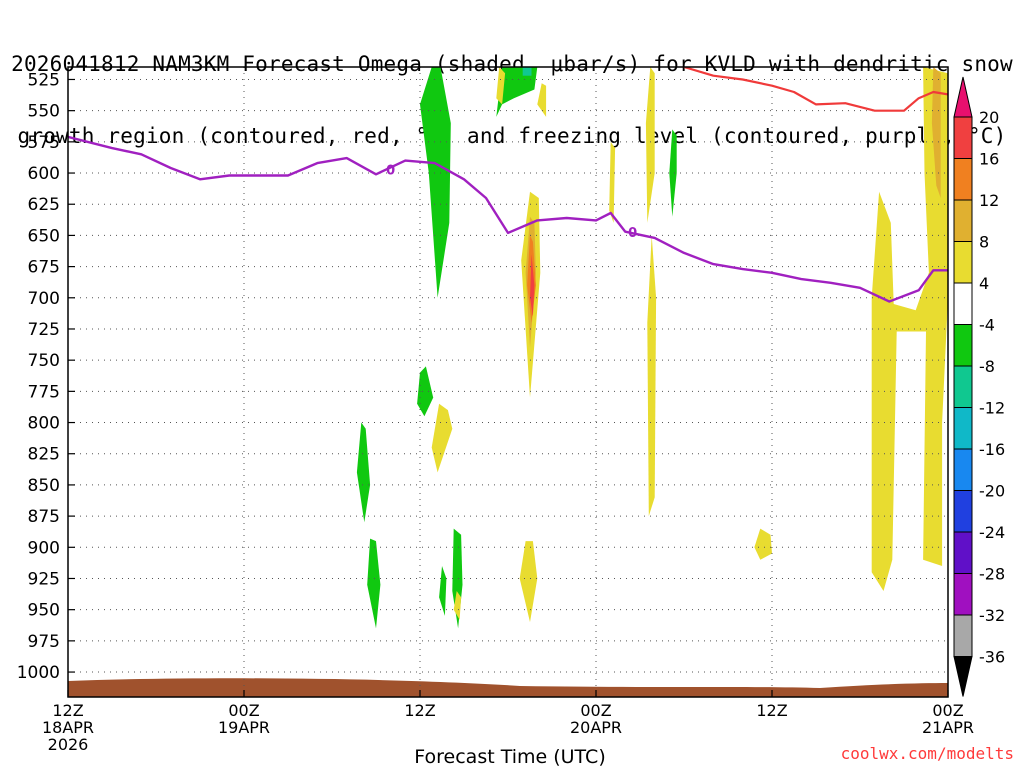  What do you see at coordinates (989, 117) in the screenshot?
I see `colorbar-tick-label: 20` at bounding box center [989, 117].